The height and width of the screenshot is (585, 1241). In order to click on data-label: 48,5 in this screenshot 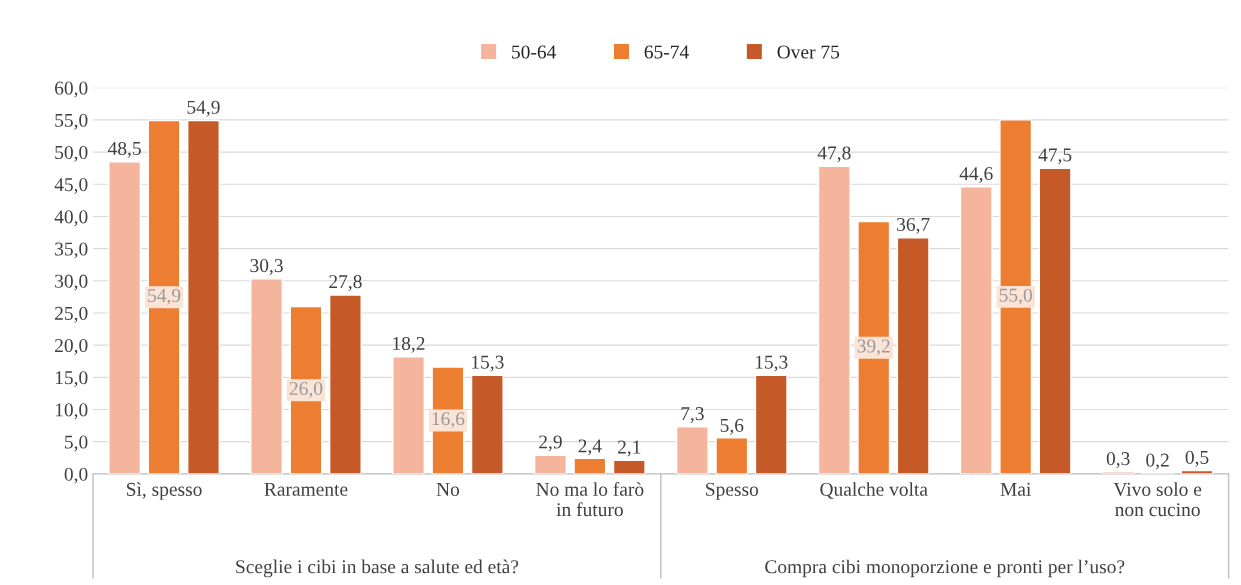, I will do `click(124, 149)`.